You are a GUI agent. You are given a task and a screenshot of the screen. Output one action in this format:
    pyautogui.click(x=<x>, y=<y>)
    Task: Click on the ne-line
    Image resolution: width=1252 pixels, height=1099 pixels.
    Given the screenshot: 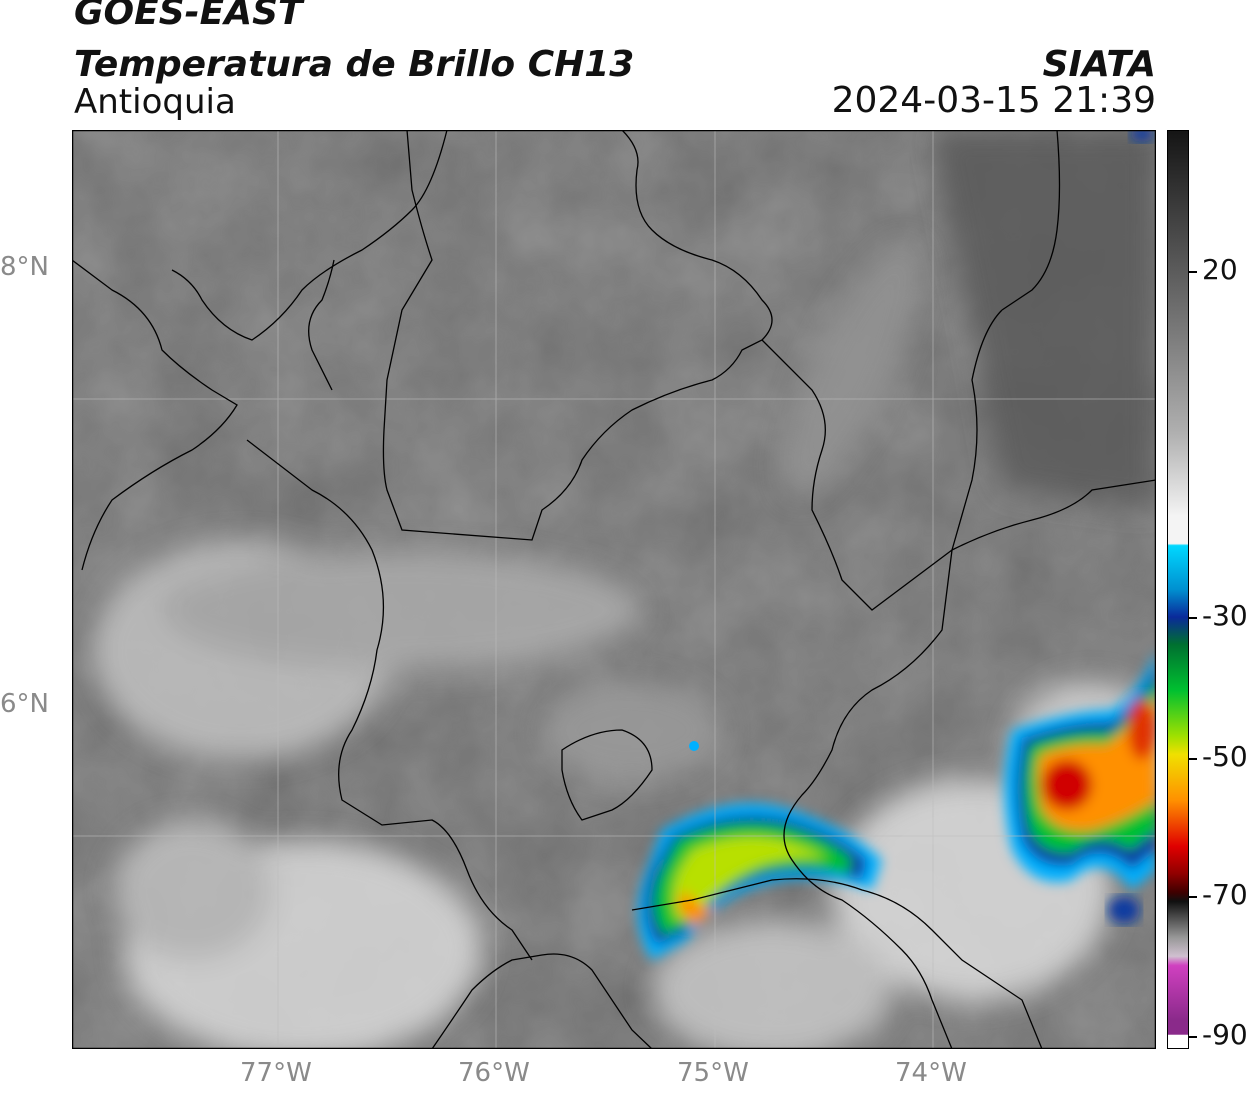 What is the action you would take?
    pyautogui.click(x=1053, y=515)
    